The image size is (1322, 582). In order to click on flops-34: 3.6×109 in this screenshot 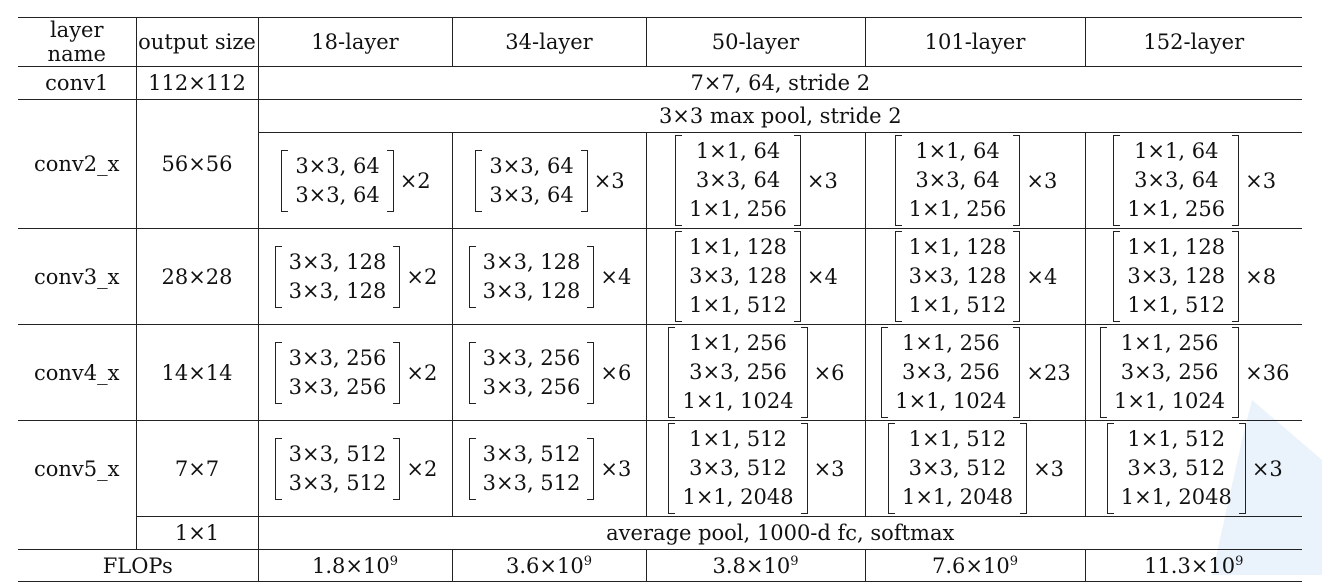, I will do `click(549, 565)`.